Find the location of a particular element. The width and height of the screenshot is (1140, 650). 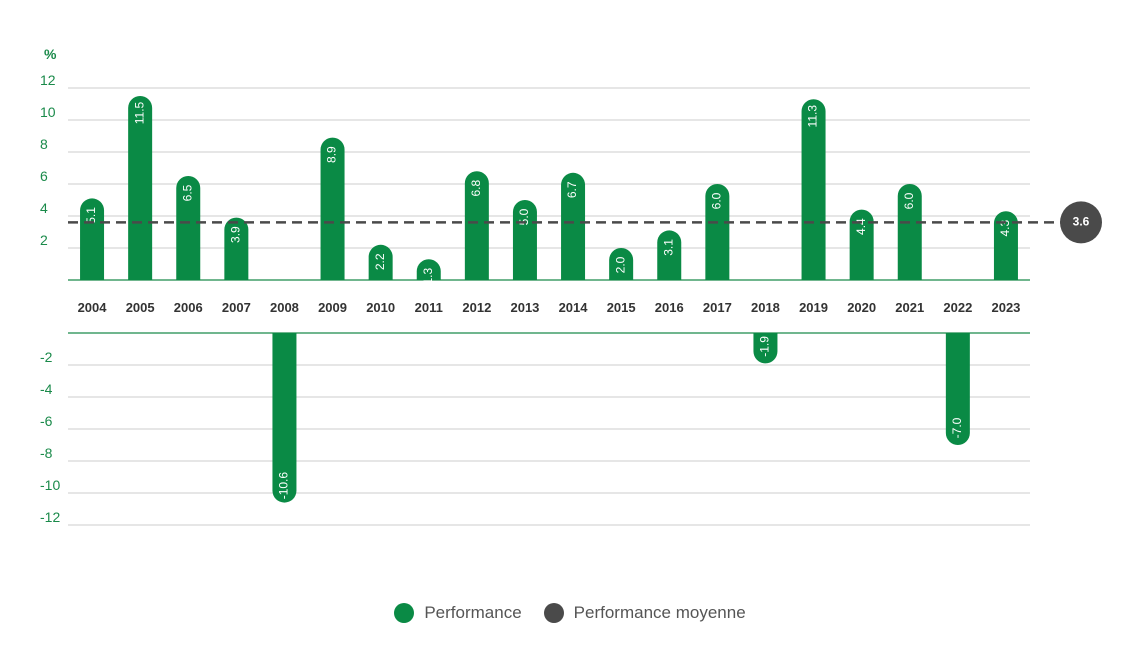

x-tick-label: 2010 is located at coordinates (380, 307).